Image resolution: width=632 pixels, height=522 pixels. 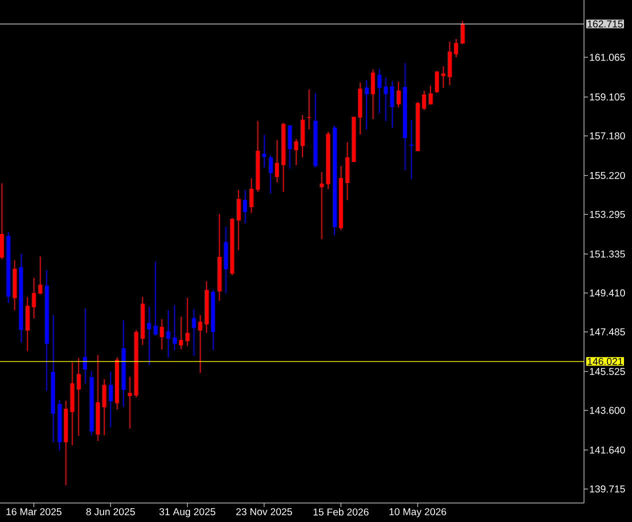 I want to click on y-tick-label: 149.410, so click(x=607, y=292).